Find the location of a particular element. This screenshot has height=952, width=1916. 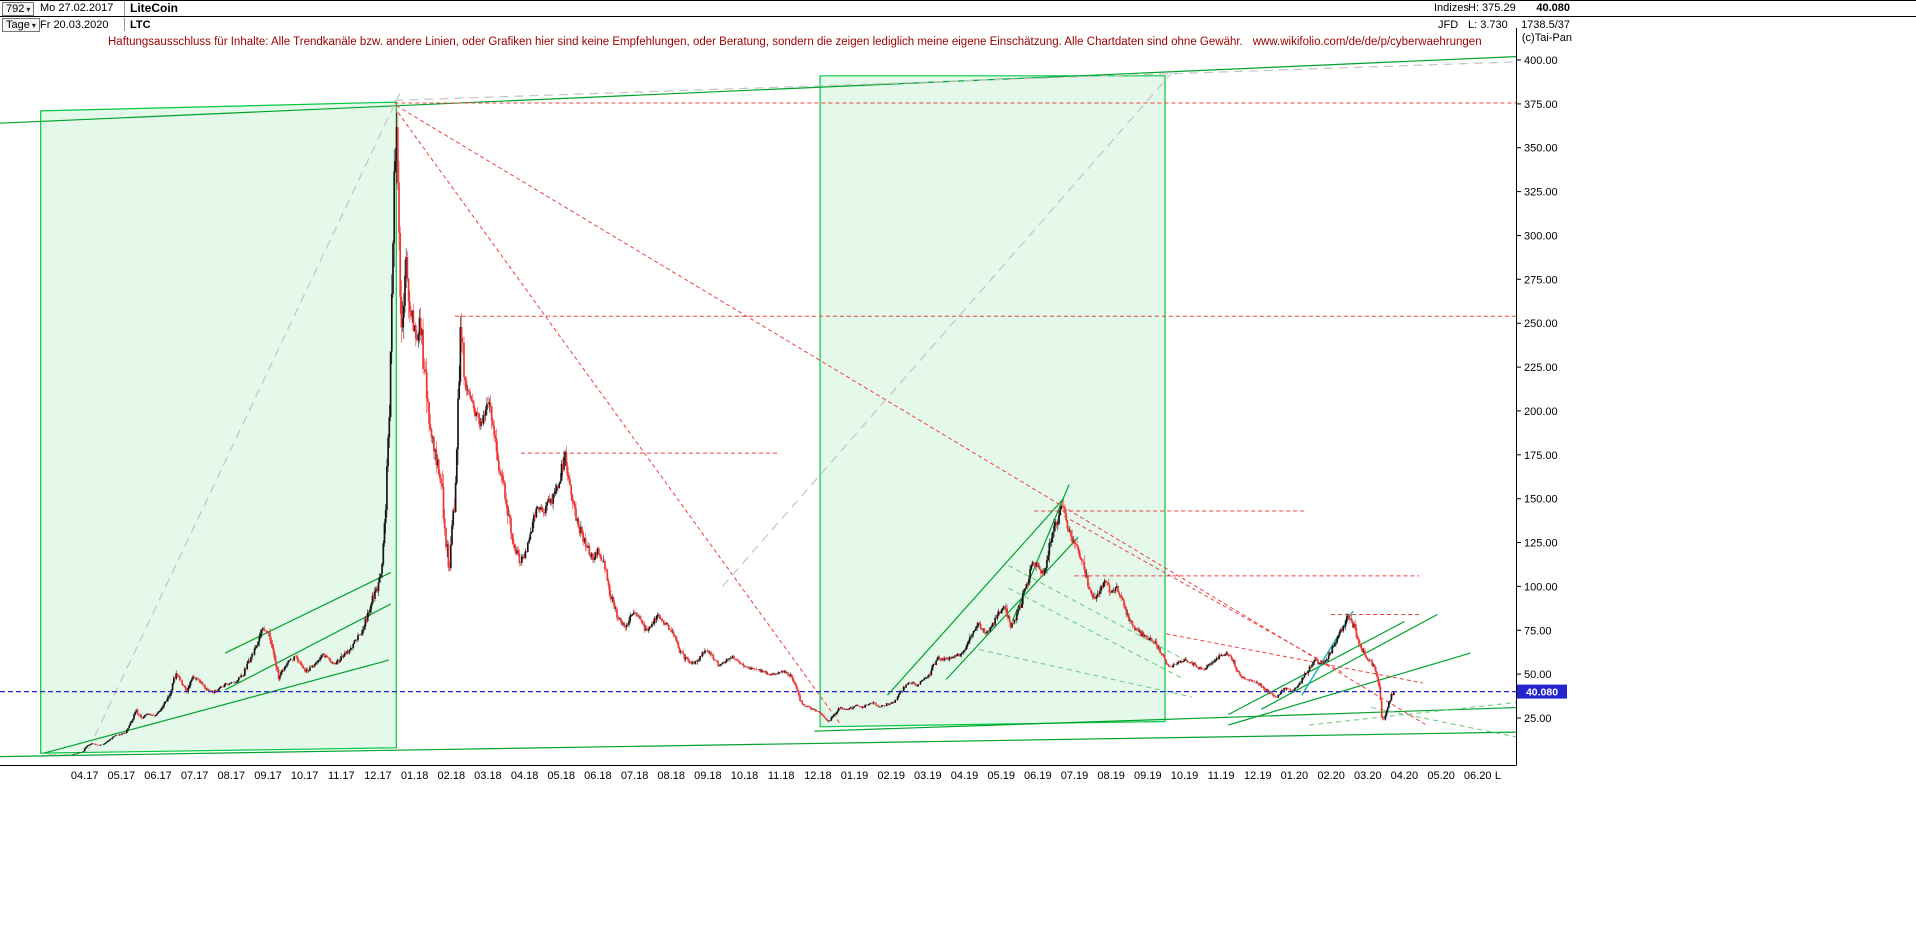

current-price-tag is located at coordinates (1542, 691).